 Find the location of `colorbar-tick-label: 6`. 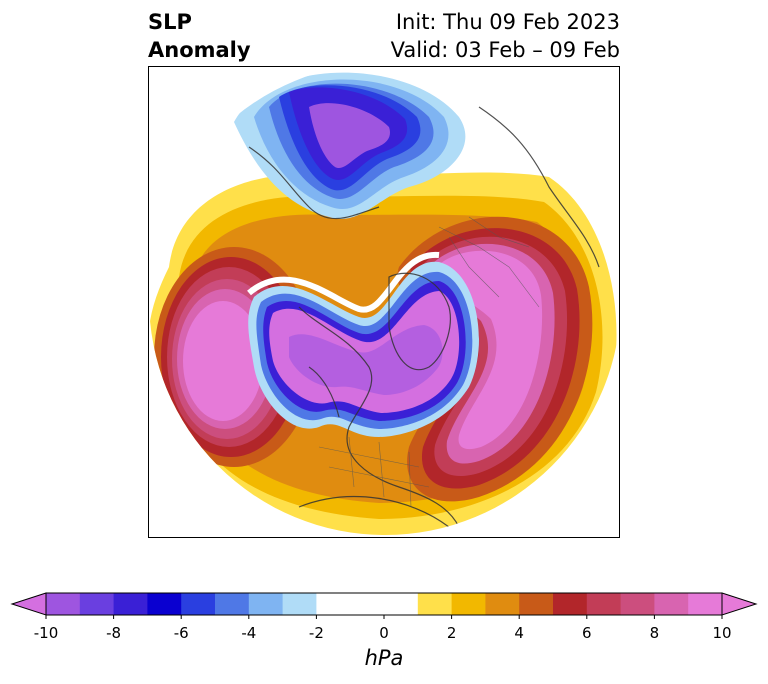

colorbar-tick-label: 6 is located at coordinates (587, 633).